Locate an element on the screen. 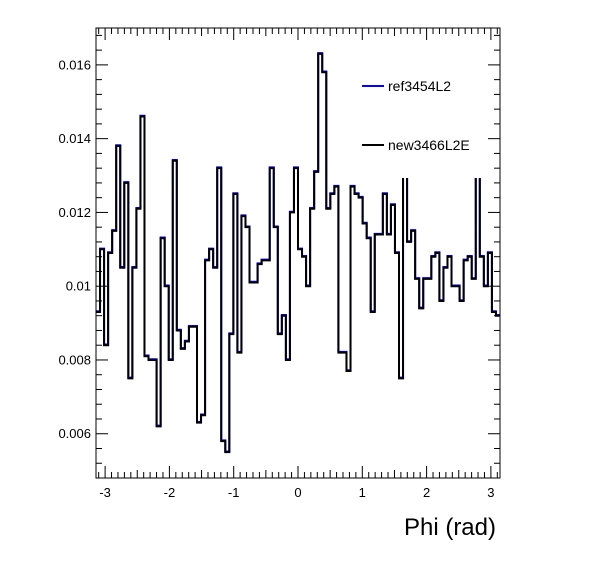 This screenshot has height=572, width=596. x-axis-tick-labels: -3 -2 -1 0 1 2 3 is located at coordinates (296, 492).